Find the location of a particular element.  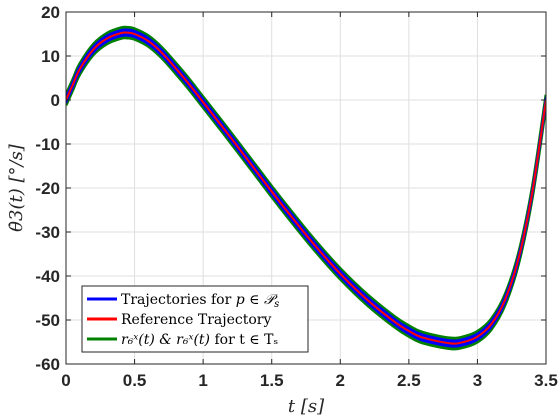

x-tick-label: 3 is located at coordinates (477, 380).